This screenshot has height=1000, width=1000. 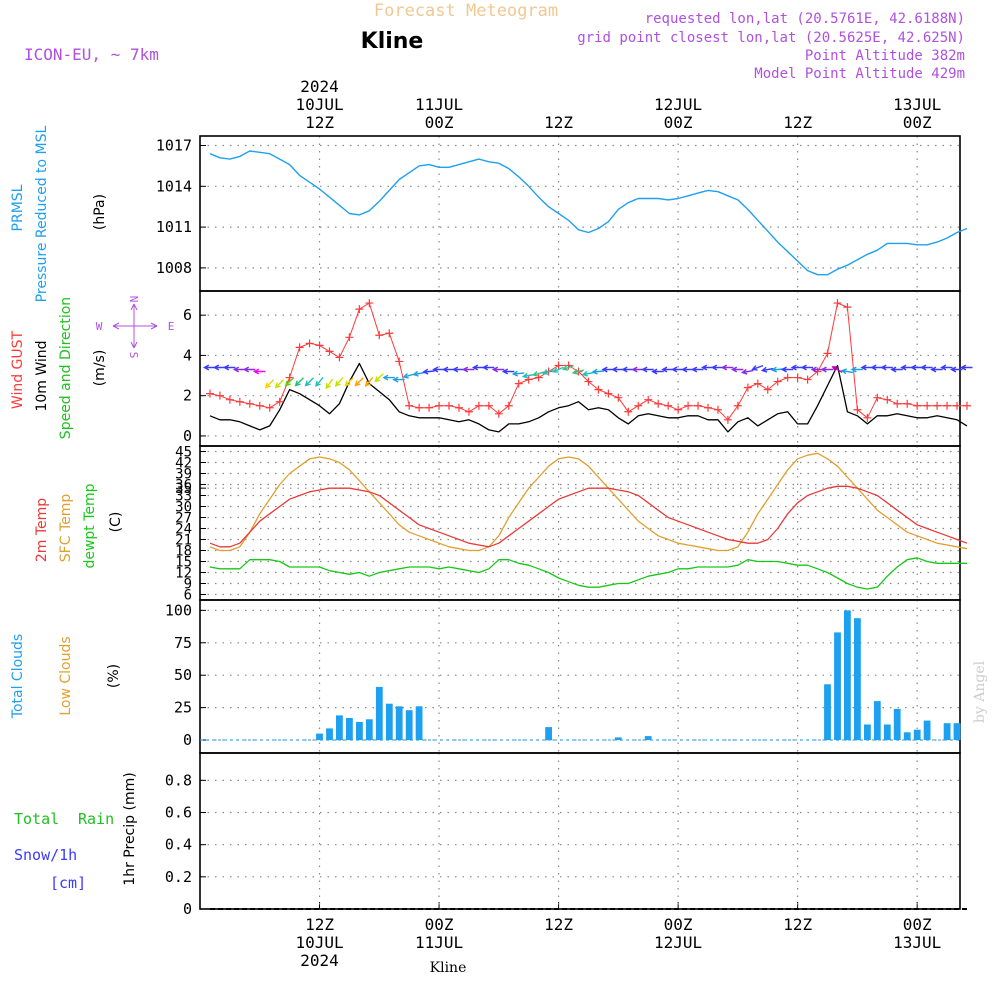 I want to click on wind-panel: 0 2 4 6, so click(x=578, y=368).